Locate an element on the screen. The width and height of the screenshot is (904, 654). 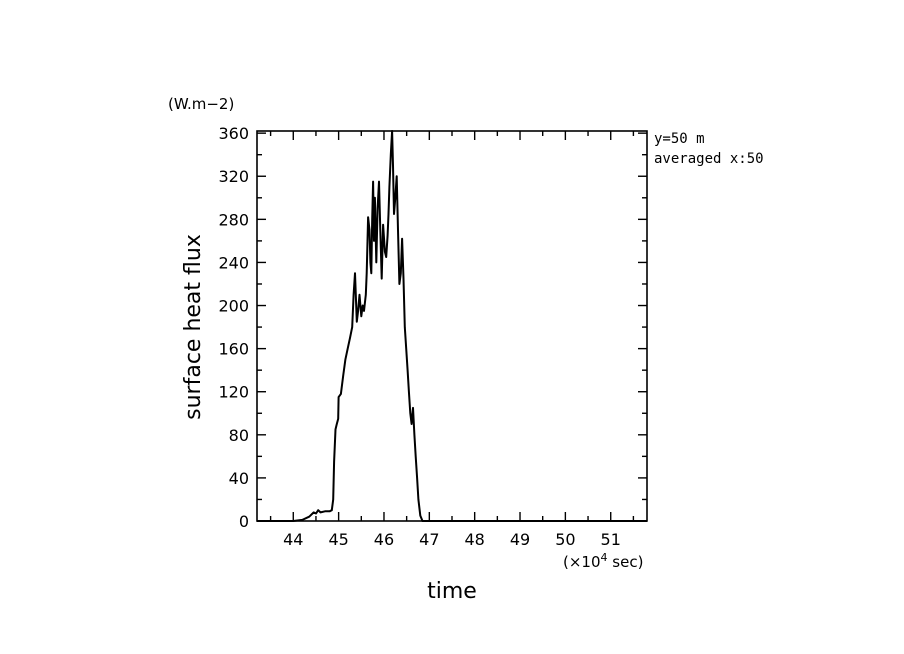
x-unit-prefix: (×10 is located at coordinates (582, 562).